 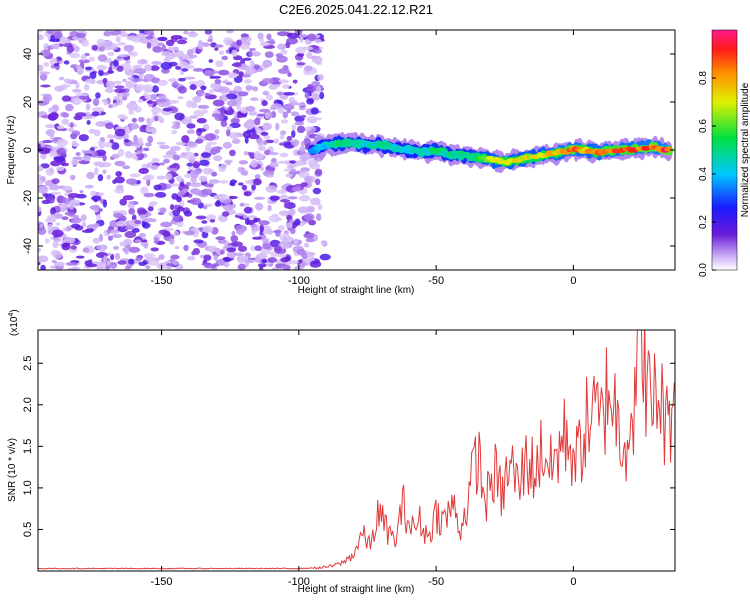 What do you see at coordinates (745, 149) in the screenshot?
I see `colorbar-label: Normalized spectral amplitude` at bounding box center [745, 149].